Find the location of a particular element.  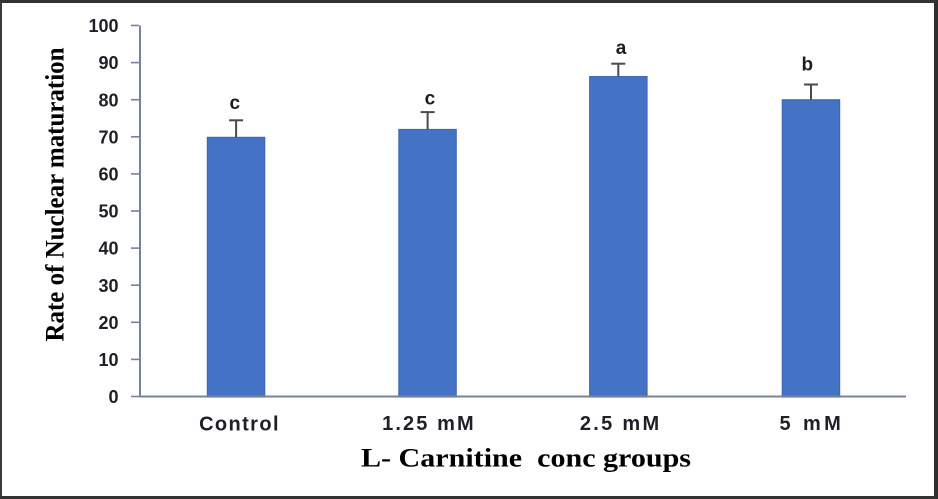

svg-text: Rate of Nuclear maturation is located at coordinates (55, 194).